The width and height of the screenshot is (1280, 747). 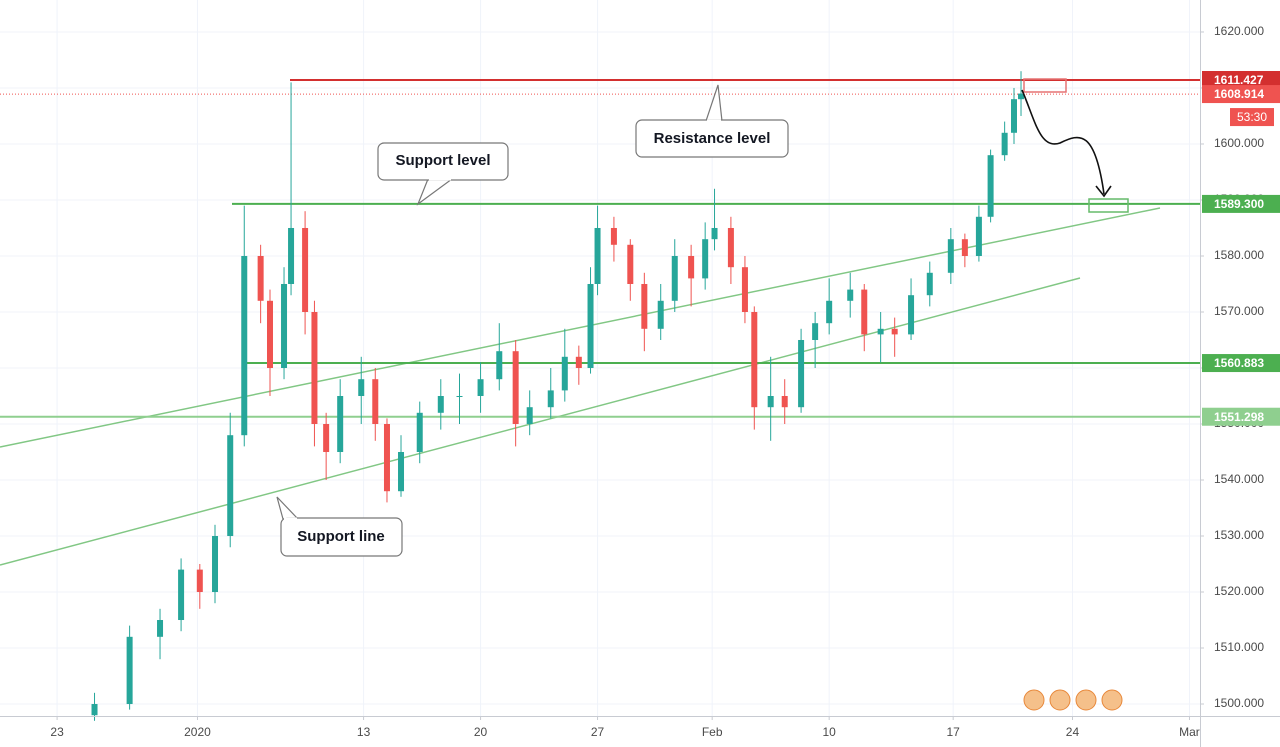 I want to click on level-label: 1551.298, so click(x=1239, y=417).